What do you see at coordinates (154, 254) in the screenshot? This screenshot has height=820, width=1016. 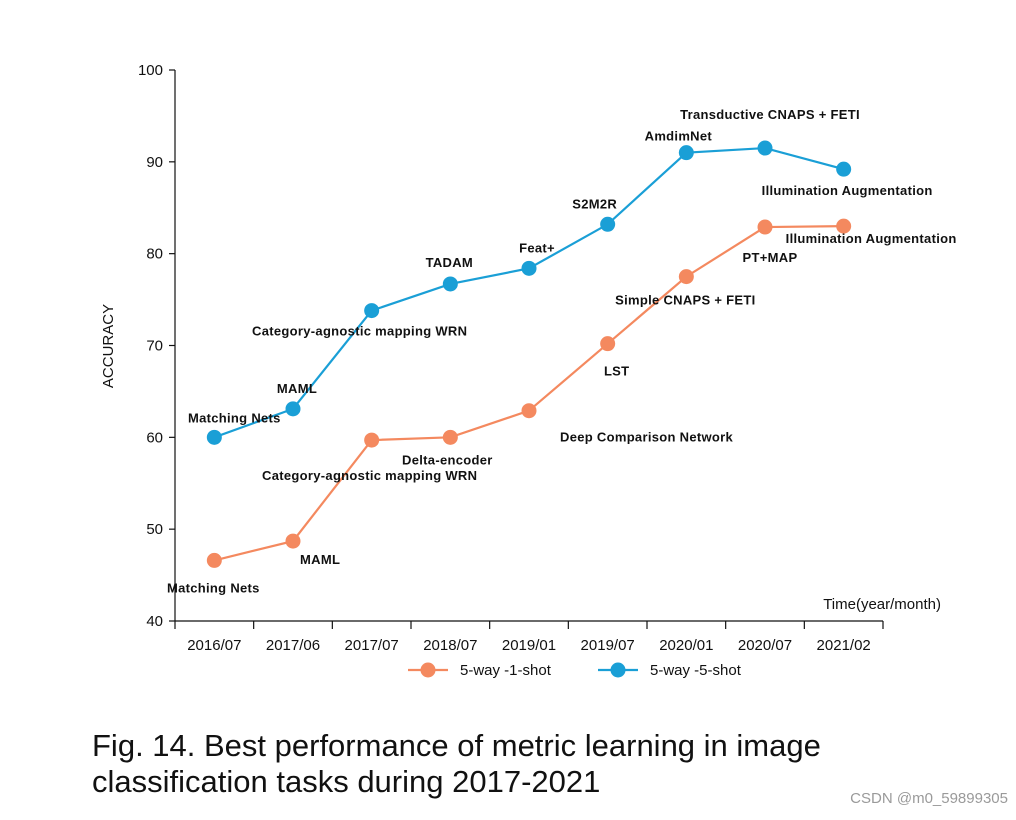 I see `y-tick-label: 80` at bounding box center [154, 254].